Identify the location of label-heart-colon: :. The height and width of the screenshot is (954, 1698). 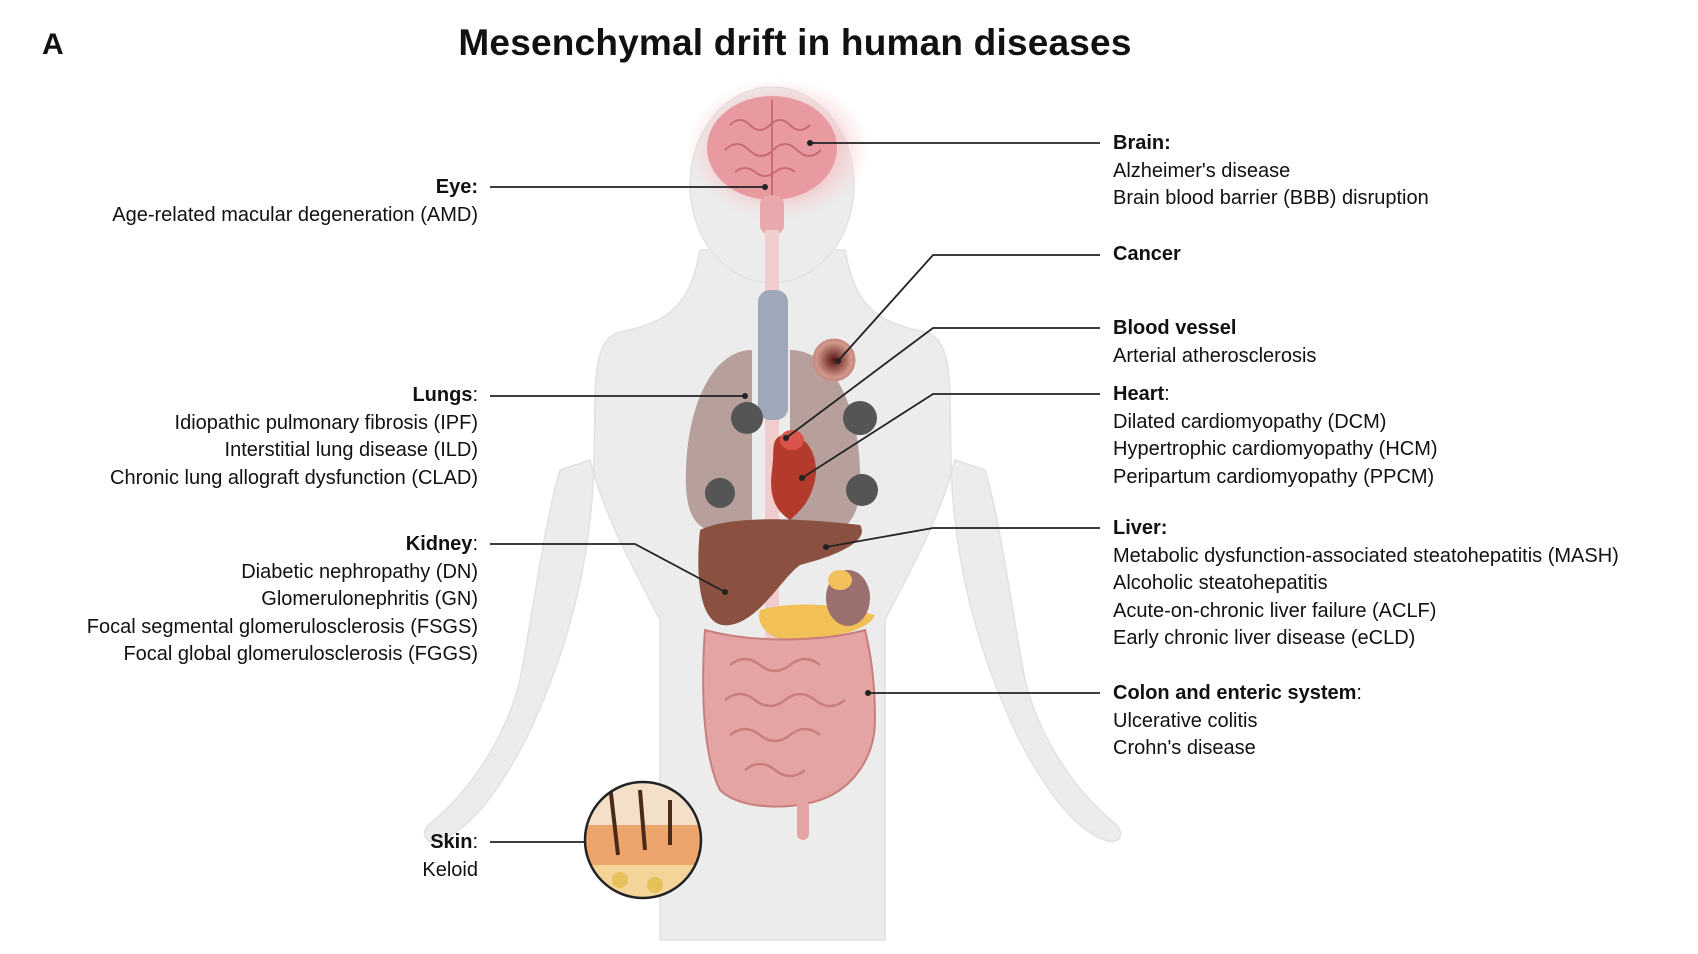
(1167, 394).